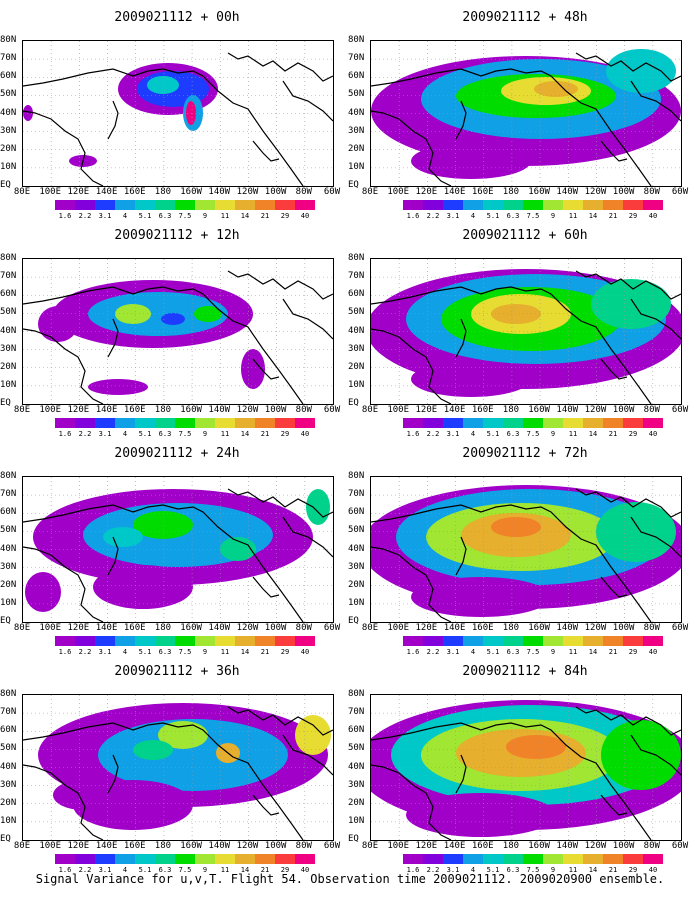 The height and width of the screenshot is (900, 700). Describe the element at coordinates (453, 216) in the screenshot. I see `colorbar-label: 3.1` at that location.